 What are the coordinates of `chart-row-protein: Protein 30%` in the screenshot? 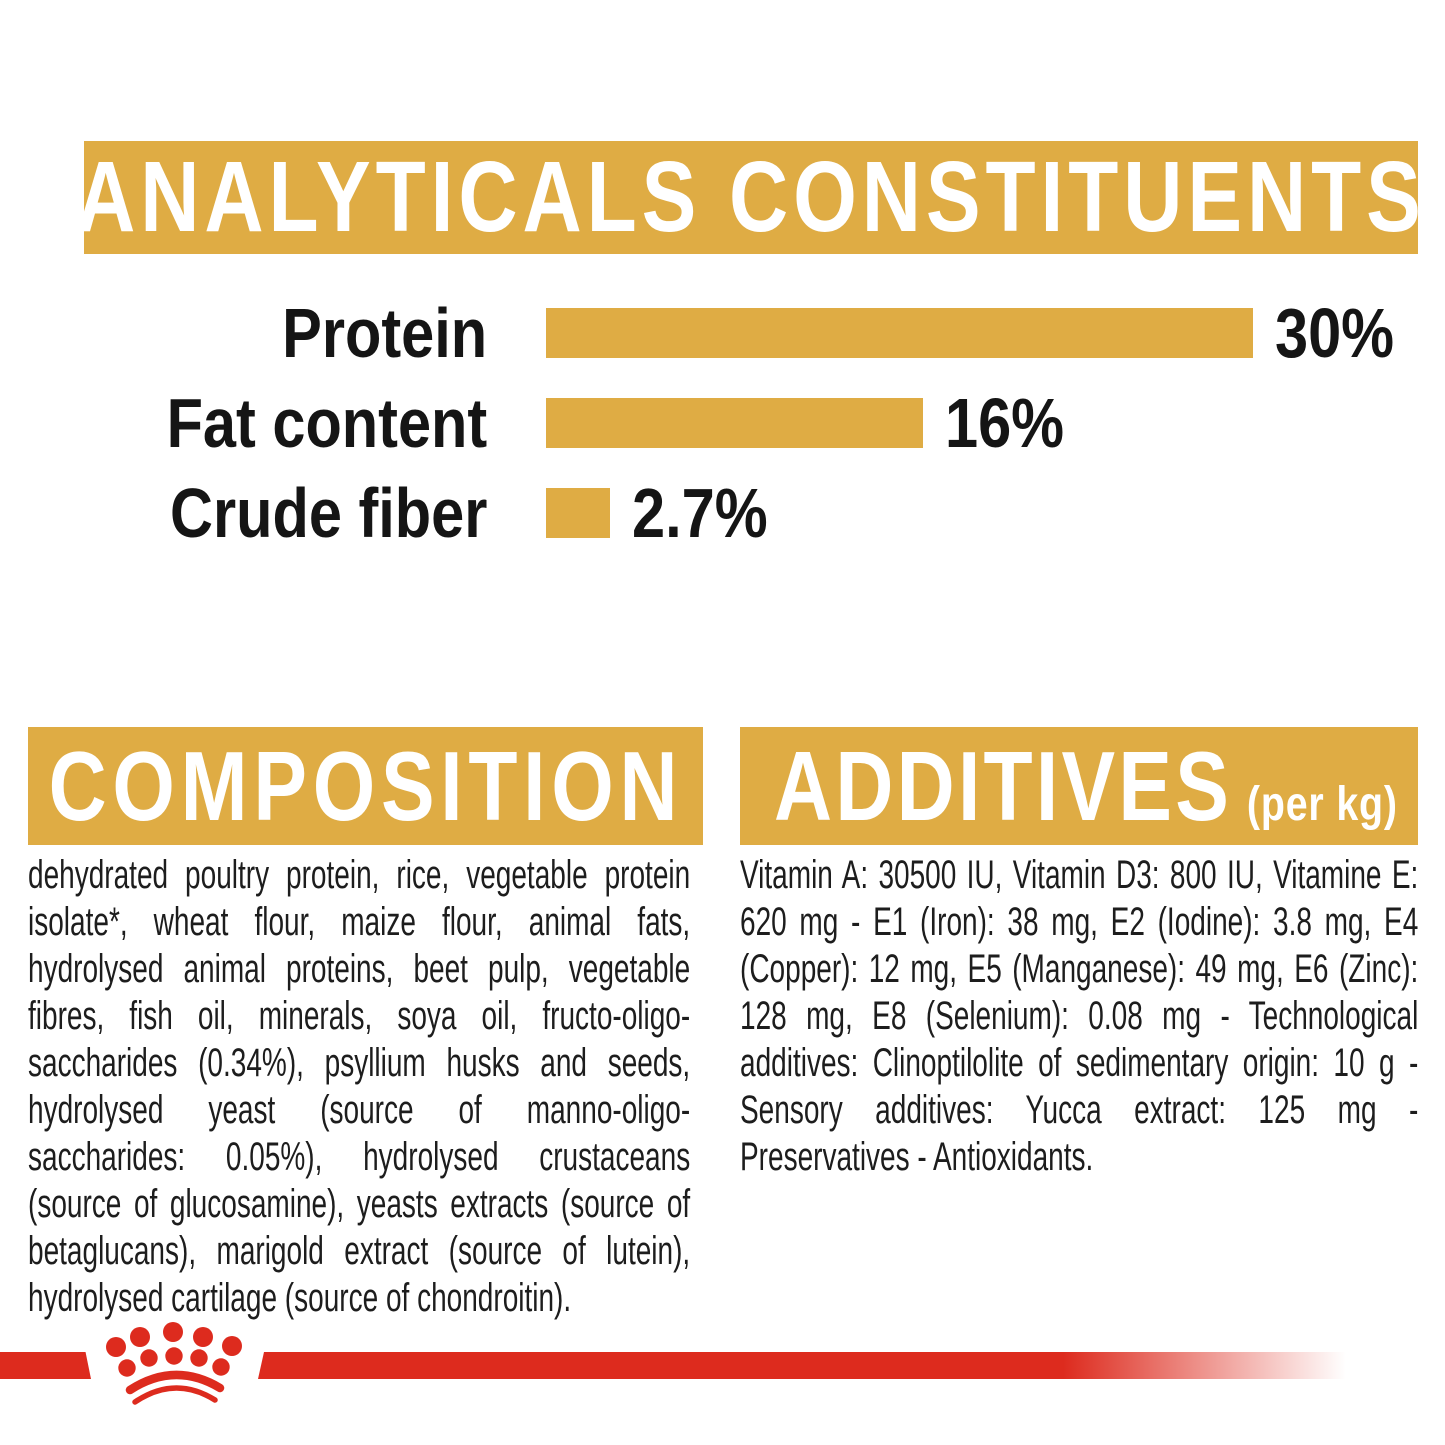 It's located at (707, 333).